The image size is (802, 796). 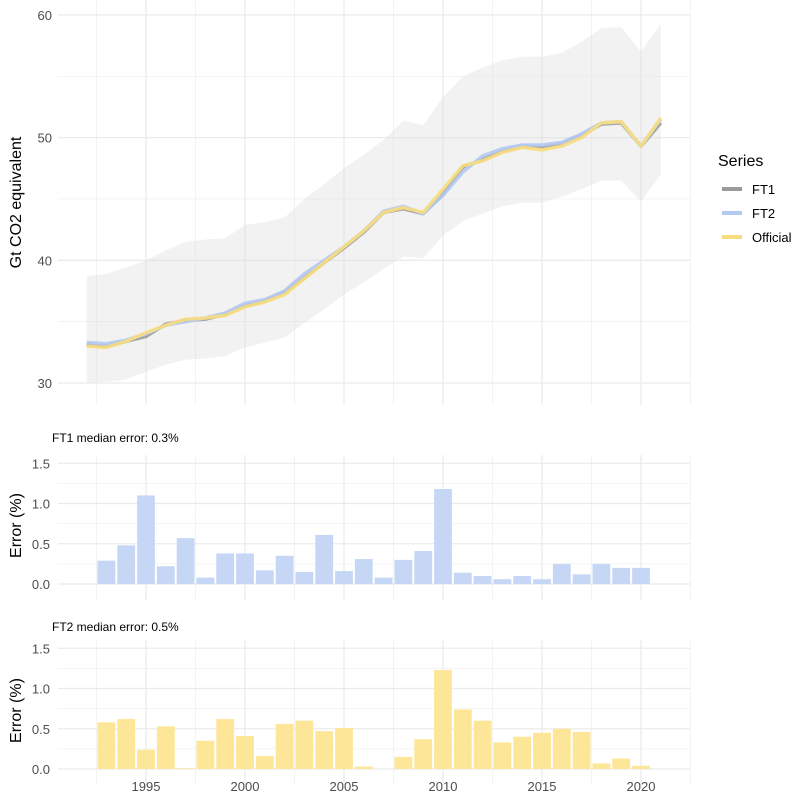 What do you see at coordinates (763, 213) in the screenshot?
I see `legend-label-ft2: FT2` at bounding box center [763, 213].